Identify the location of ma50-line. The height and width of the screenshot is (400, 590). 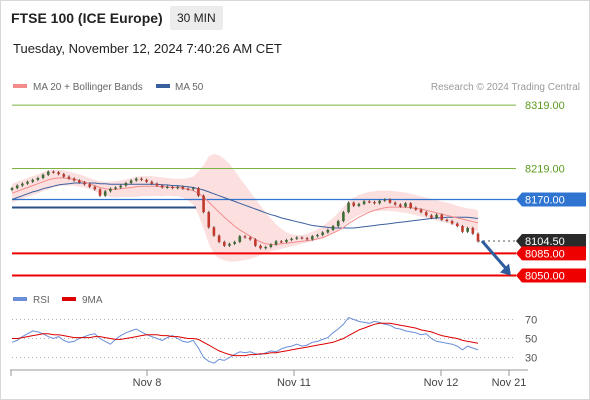
(245, 205).